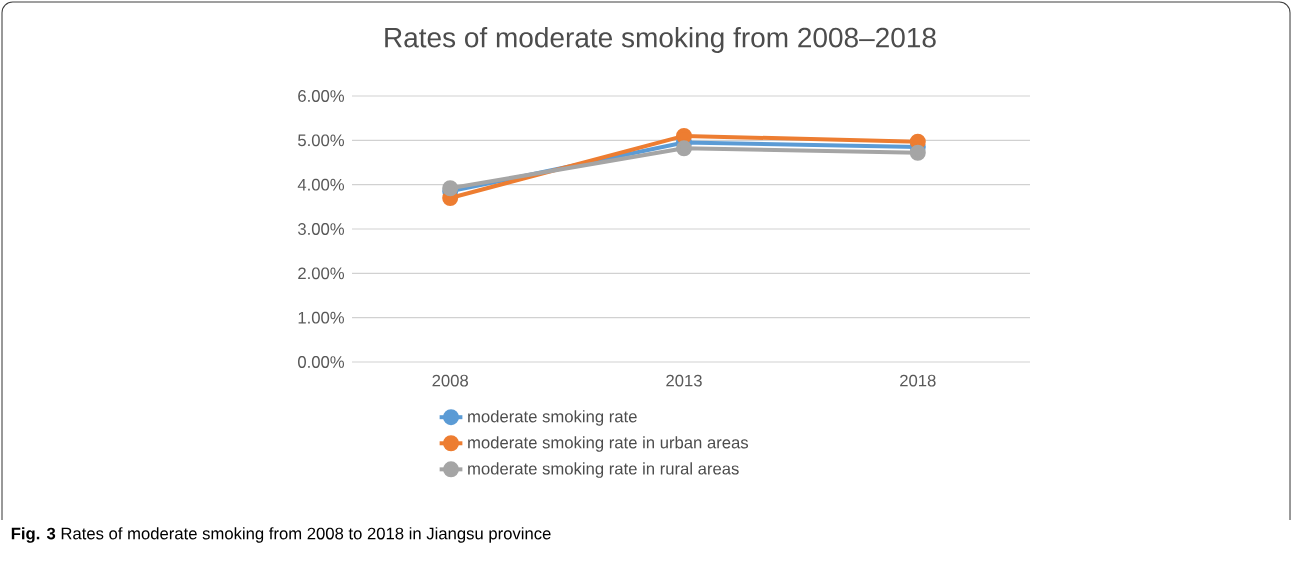  Describe the element at coordinates (321, 184) in the screenshot. I see `y-tick-label: 4.00%` at that location.